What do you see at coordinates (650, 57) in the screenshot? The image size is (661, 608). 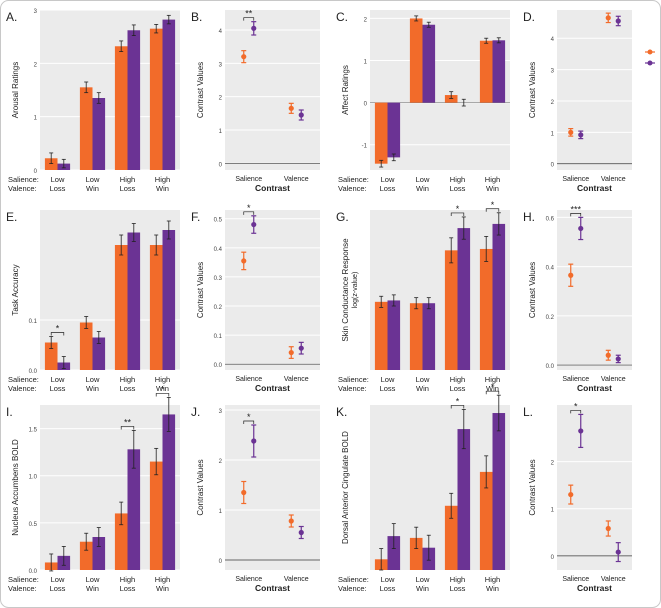 I see `legend` at bounding box center [650, 57].